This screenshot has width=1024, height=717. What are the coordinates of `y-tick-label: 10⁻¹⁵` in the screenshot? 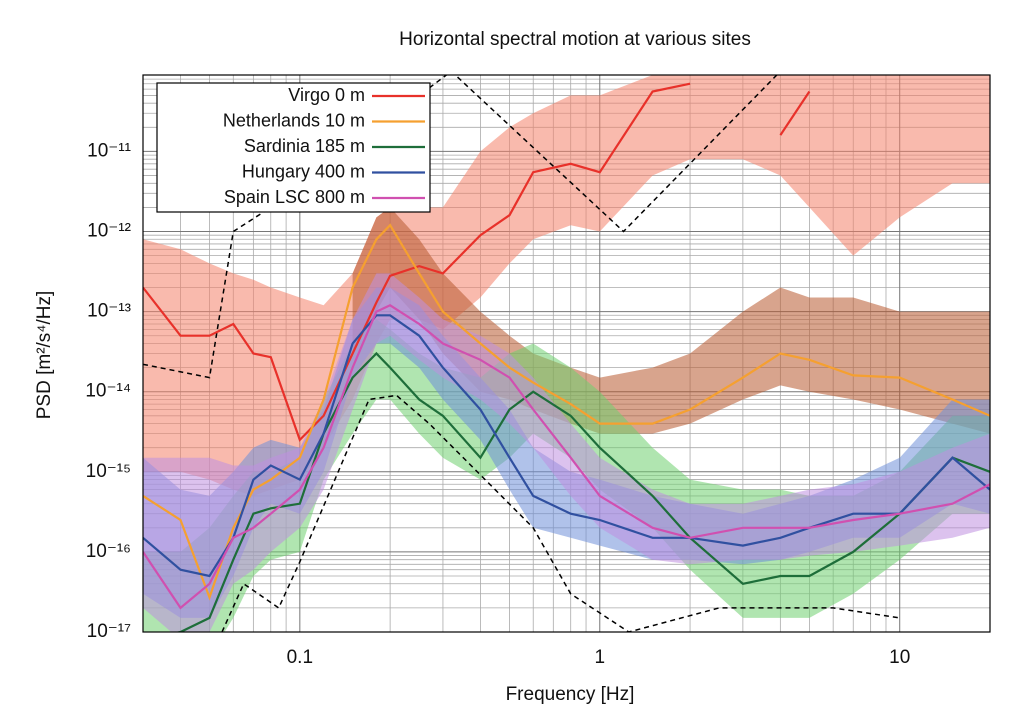 It's located at (108, 471).